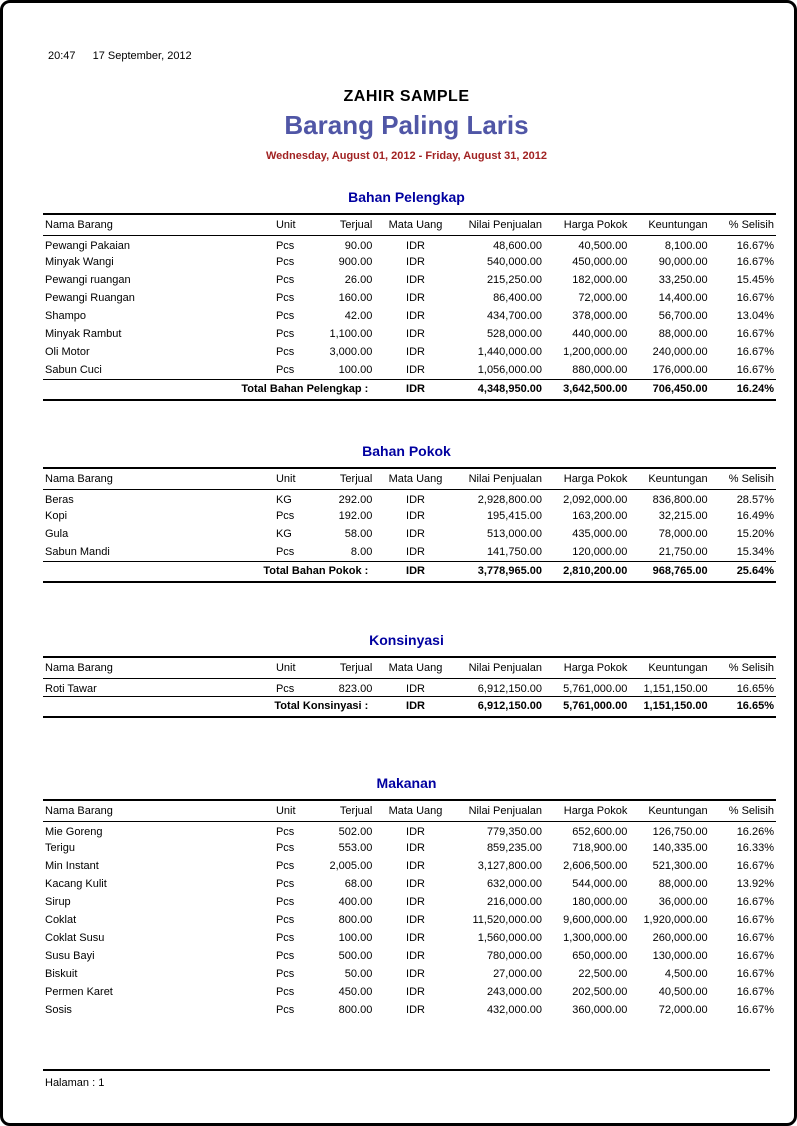 The image size is (797, 1126). Describe the element at coordinates (62, 56) in the screenshot. I see `print-time: 20:47` at that location.